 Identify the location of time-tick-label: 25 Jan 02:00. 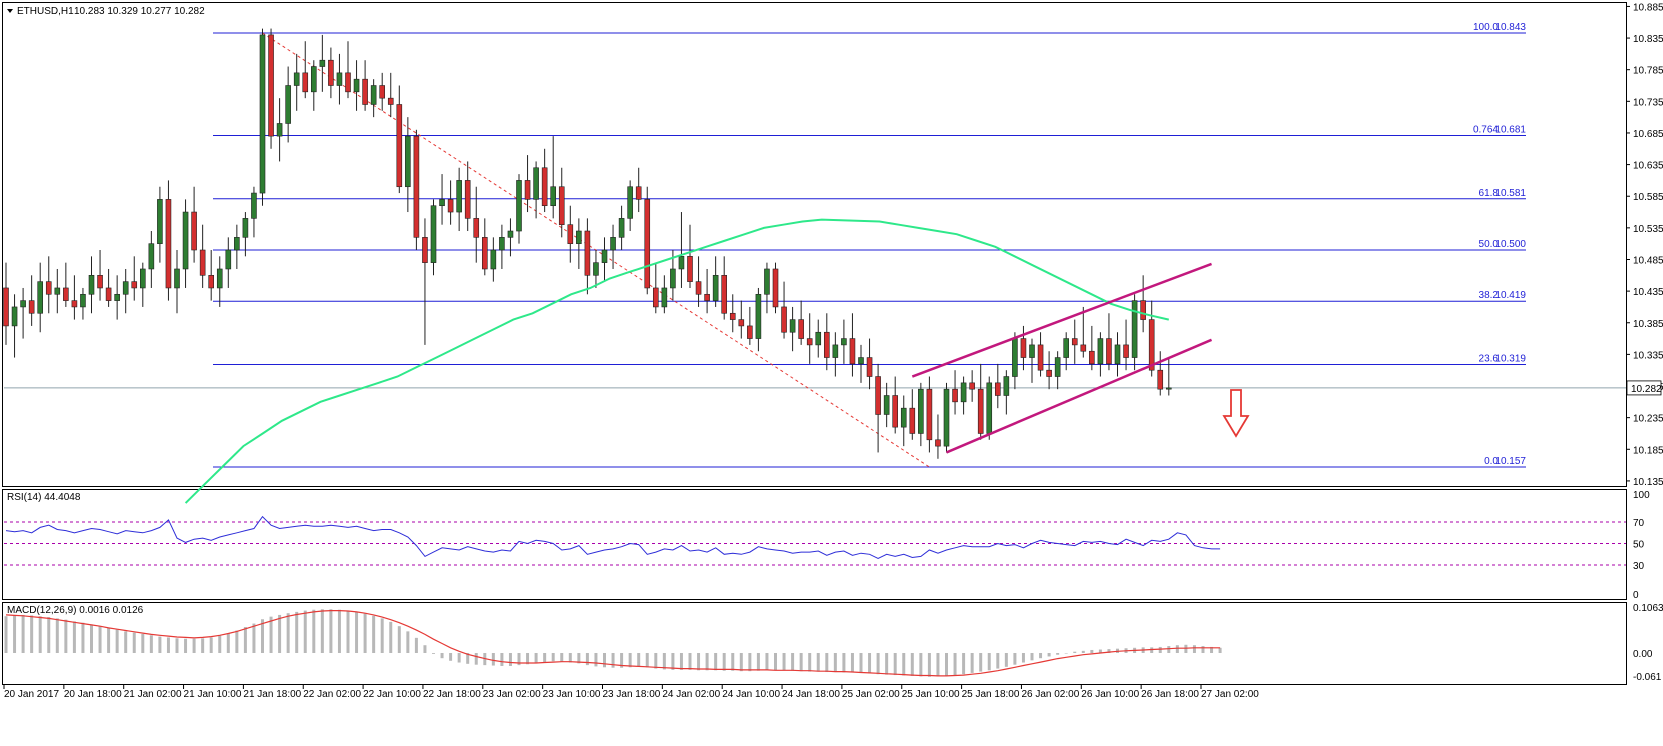
(871, 694).